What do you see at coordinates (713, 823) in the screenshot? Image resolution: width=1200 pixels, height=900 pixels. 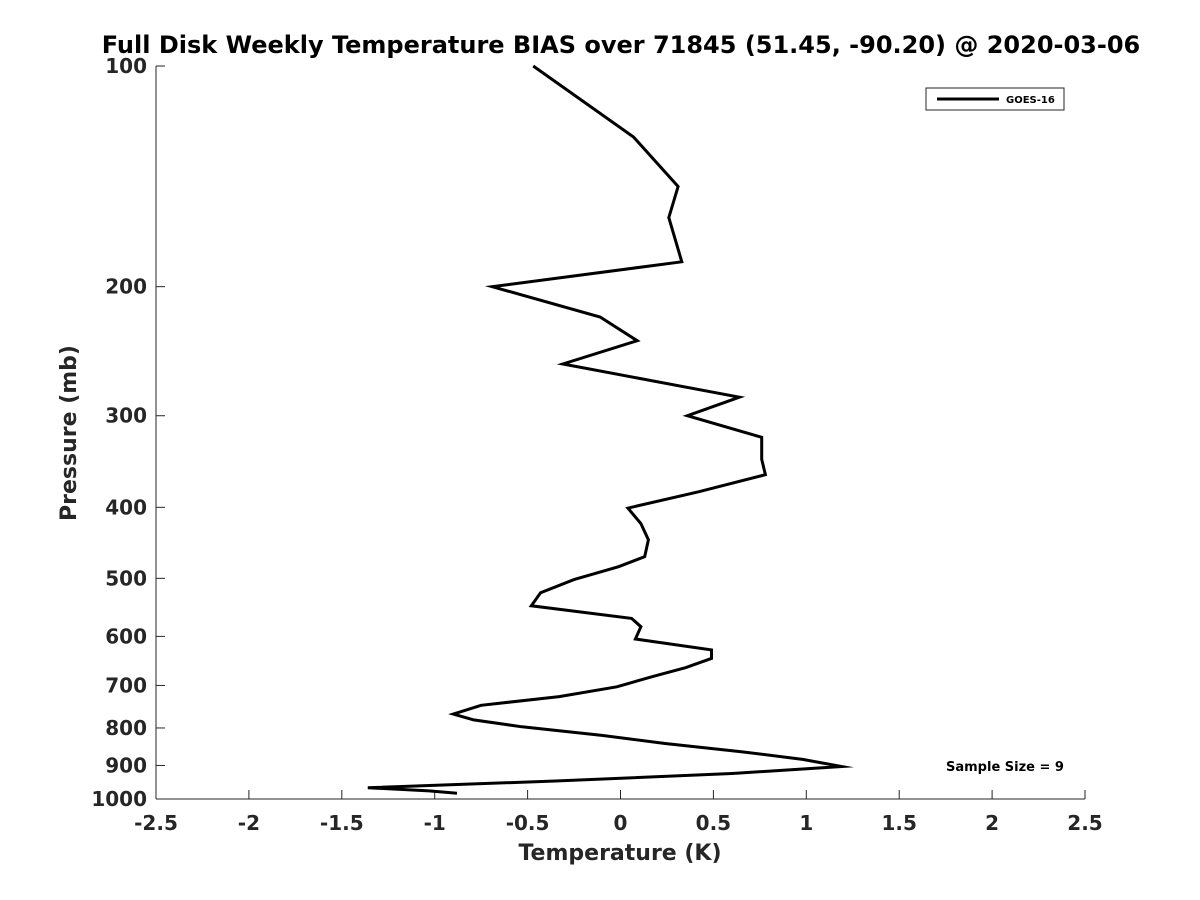 I see `x-tick-label: 0.5` at bounding box center [713, 823].